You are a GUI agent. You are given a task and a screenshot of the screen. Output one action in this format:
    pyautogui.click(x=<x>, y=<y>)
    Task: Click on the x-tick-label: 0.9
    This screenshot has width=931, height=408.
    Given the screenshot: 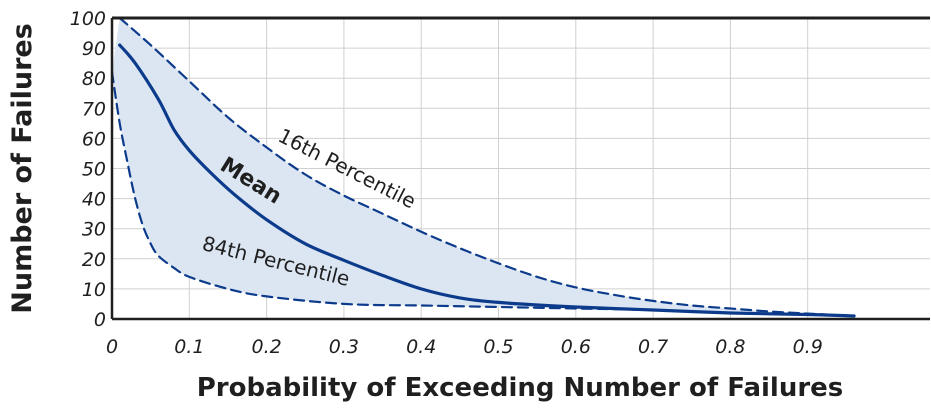 What is the action you would take?
    pyautogui.click(x=808, y=347)
    